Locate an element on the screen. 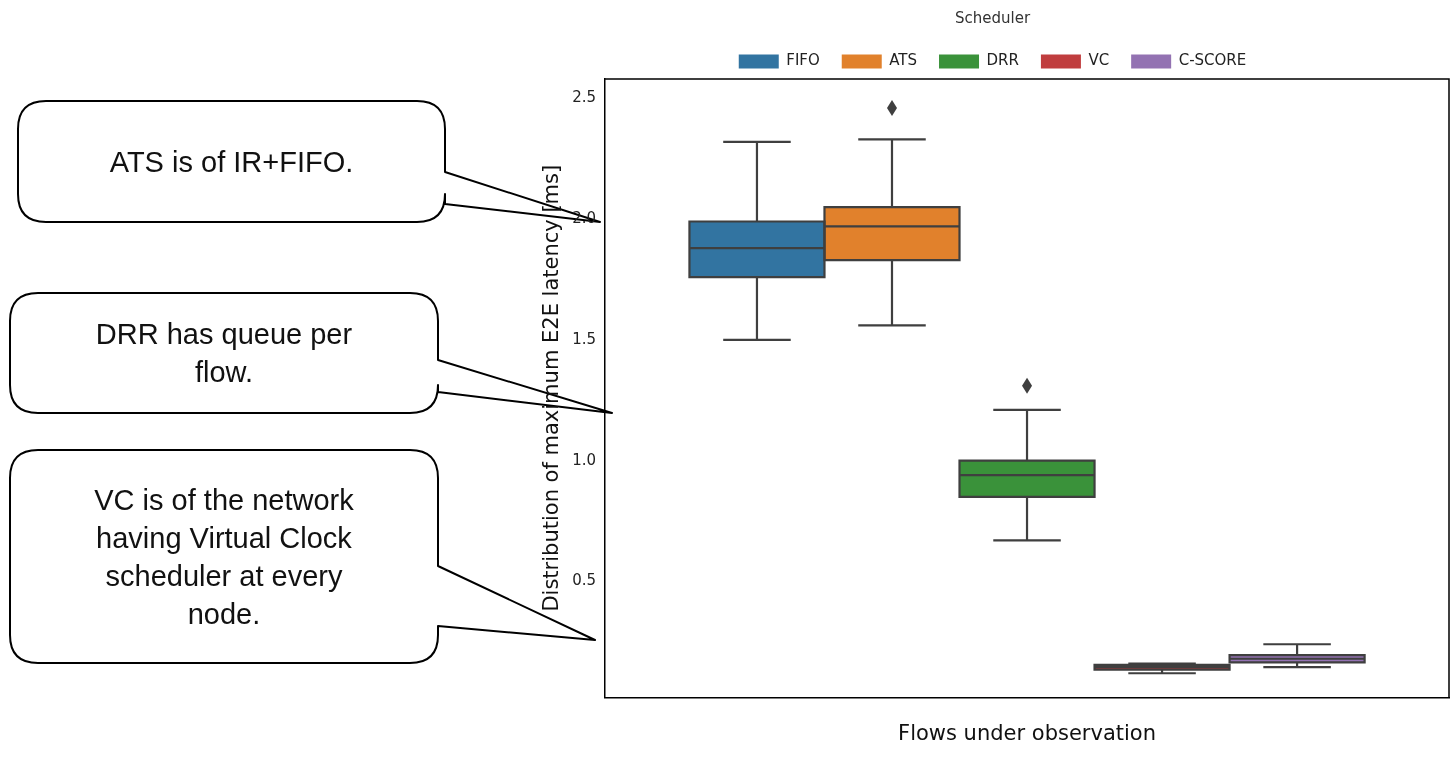 The width and height of the screenshot is (1453, 757). y-tick-label: 1.5 is located at coordinates (584, 338).